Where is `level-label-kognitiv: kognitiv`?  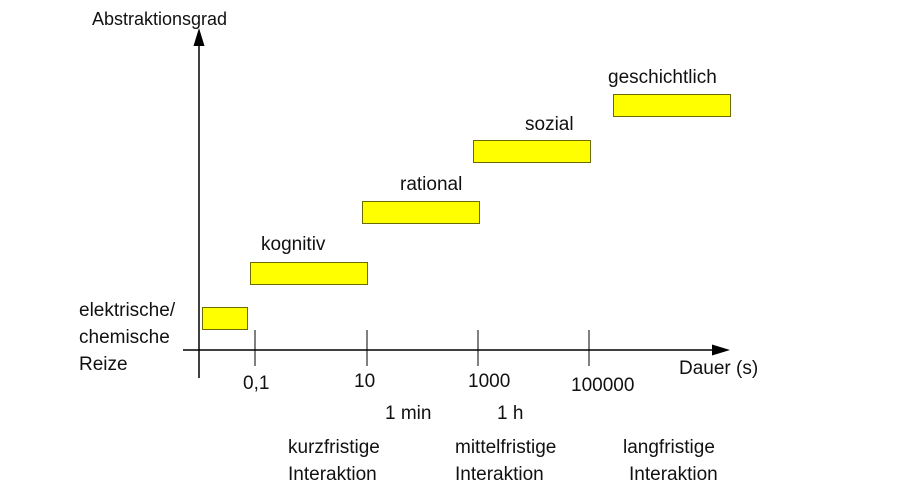
level-label-kognitiv: kognitiv is located at coordinates (293, 244).